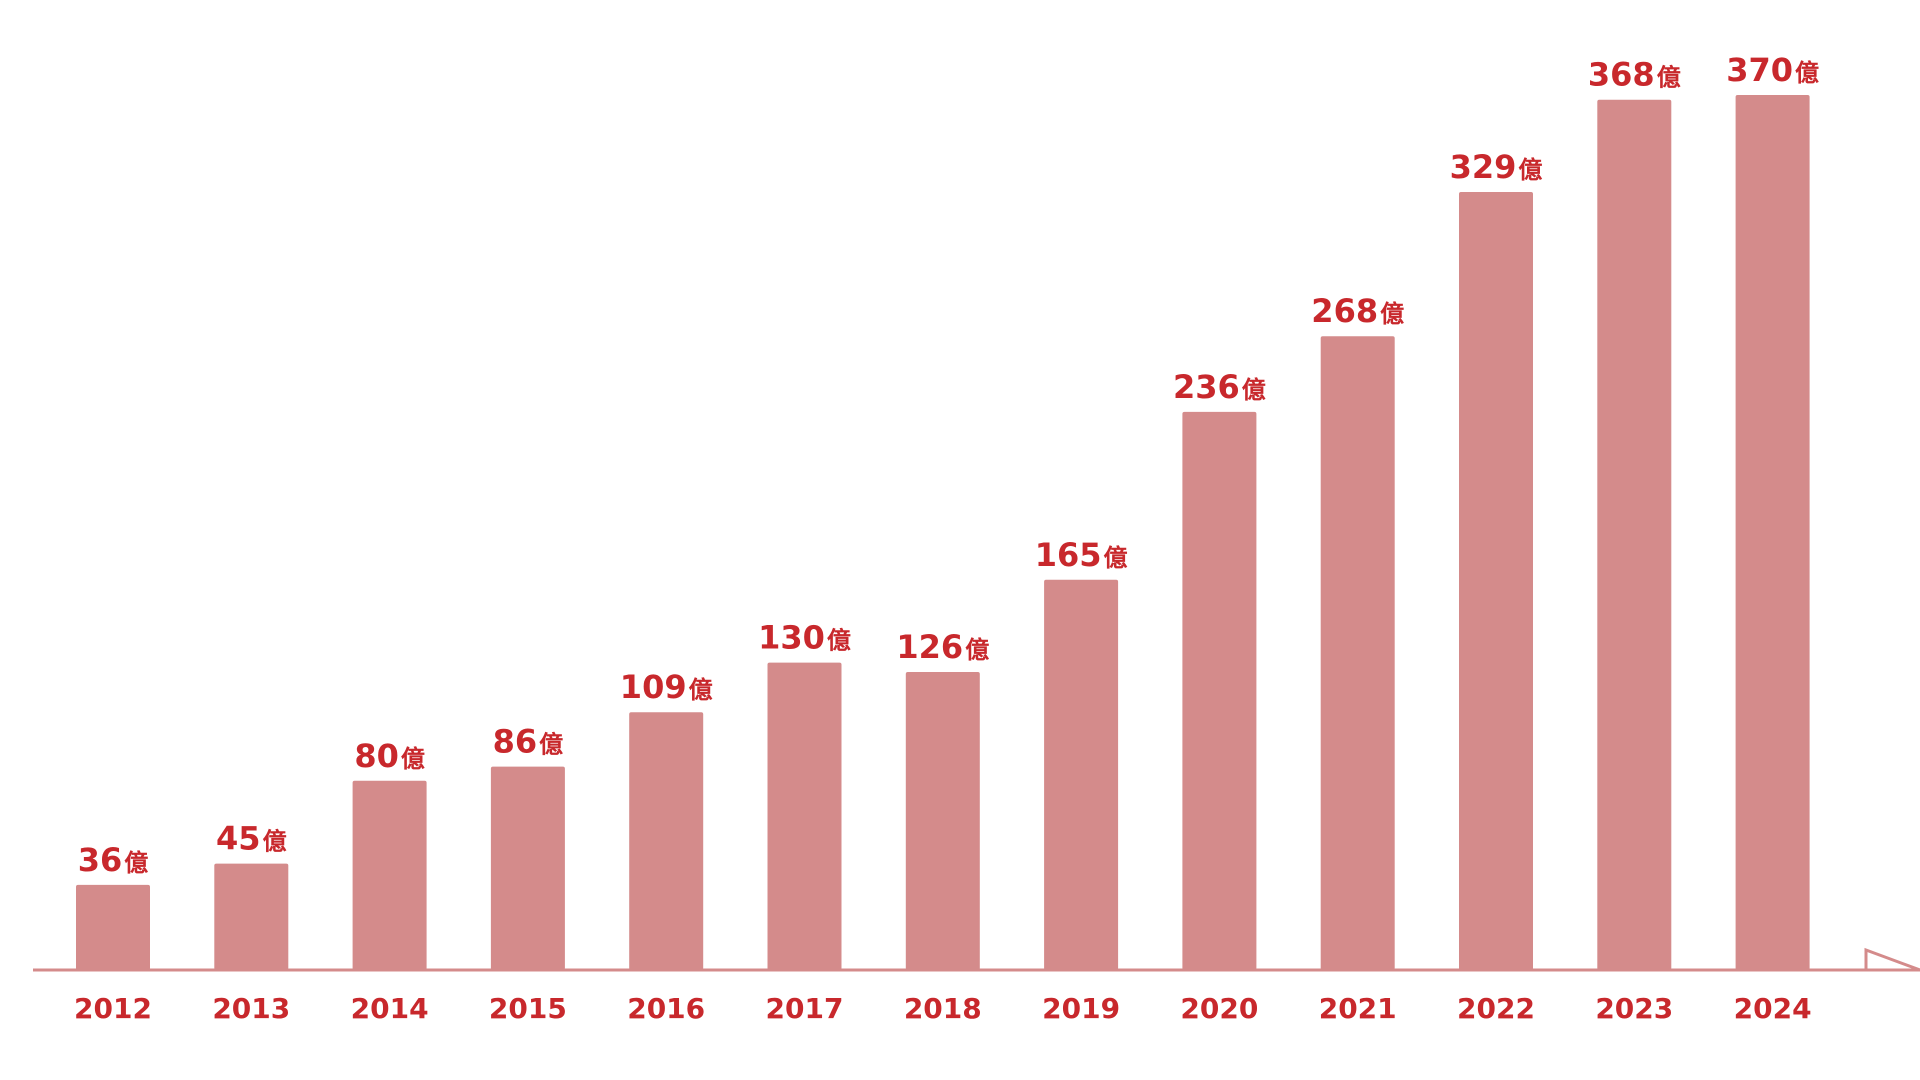  What do you see at coordinates (804, 638) in the screenshot?
I see `value-label-2017: 130億` at bounding box center [804, 638].